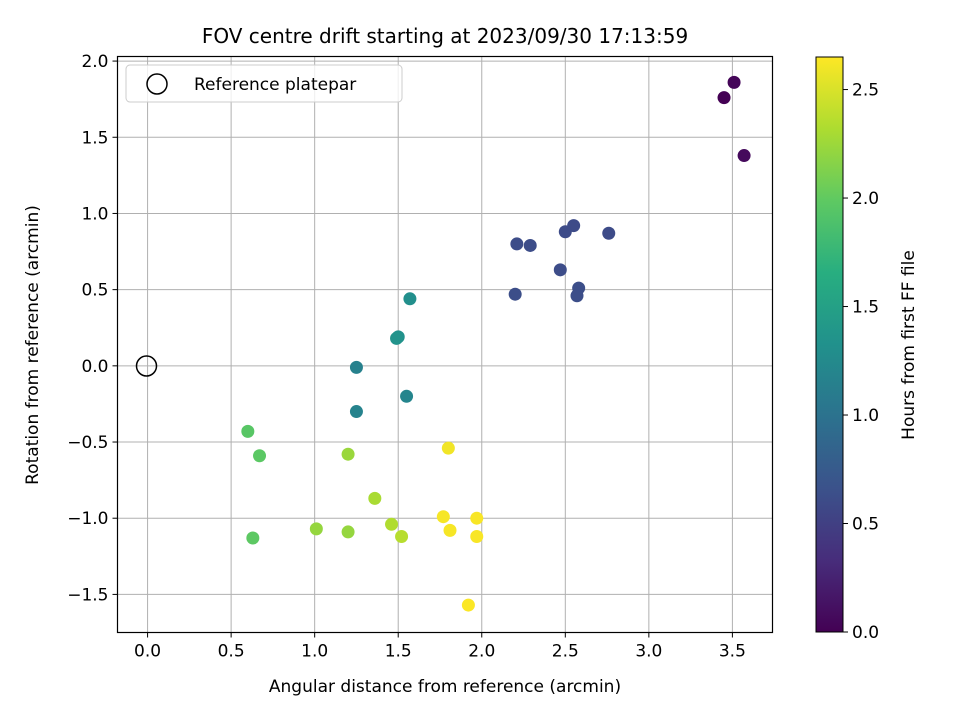 The width and height of the screenshot is (960, 720). Describe the element at coordinates (94, 367) in the screenshot. I see `y-tick-label: 0.0` at that location.